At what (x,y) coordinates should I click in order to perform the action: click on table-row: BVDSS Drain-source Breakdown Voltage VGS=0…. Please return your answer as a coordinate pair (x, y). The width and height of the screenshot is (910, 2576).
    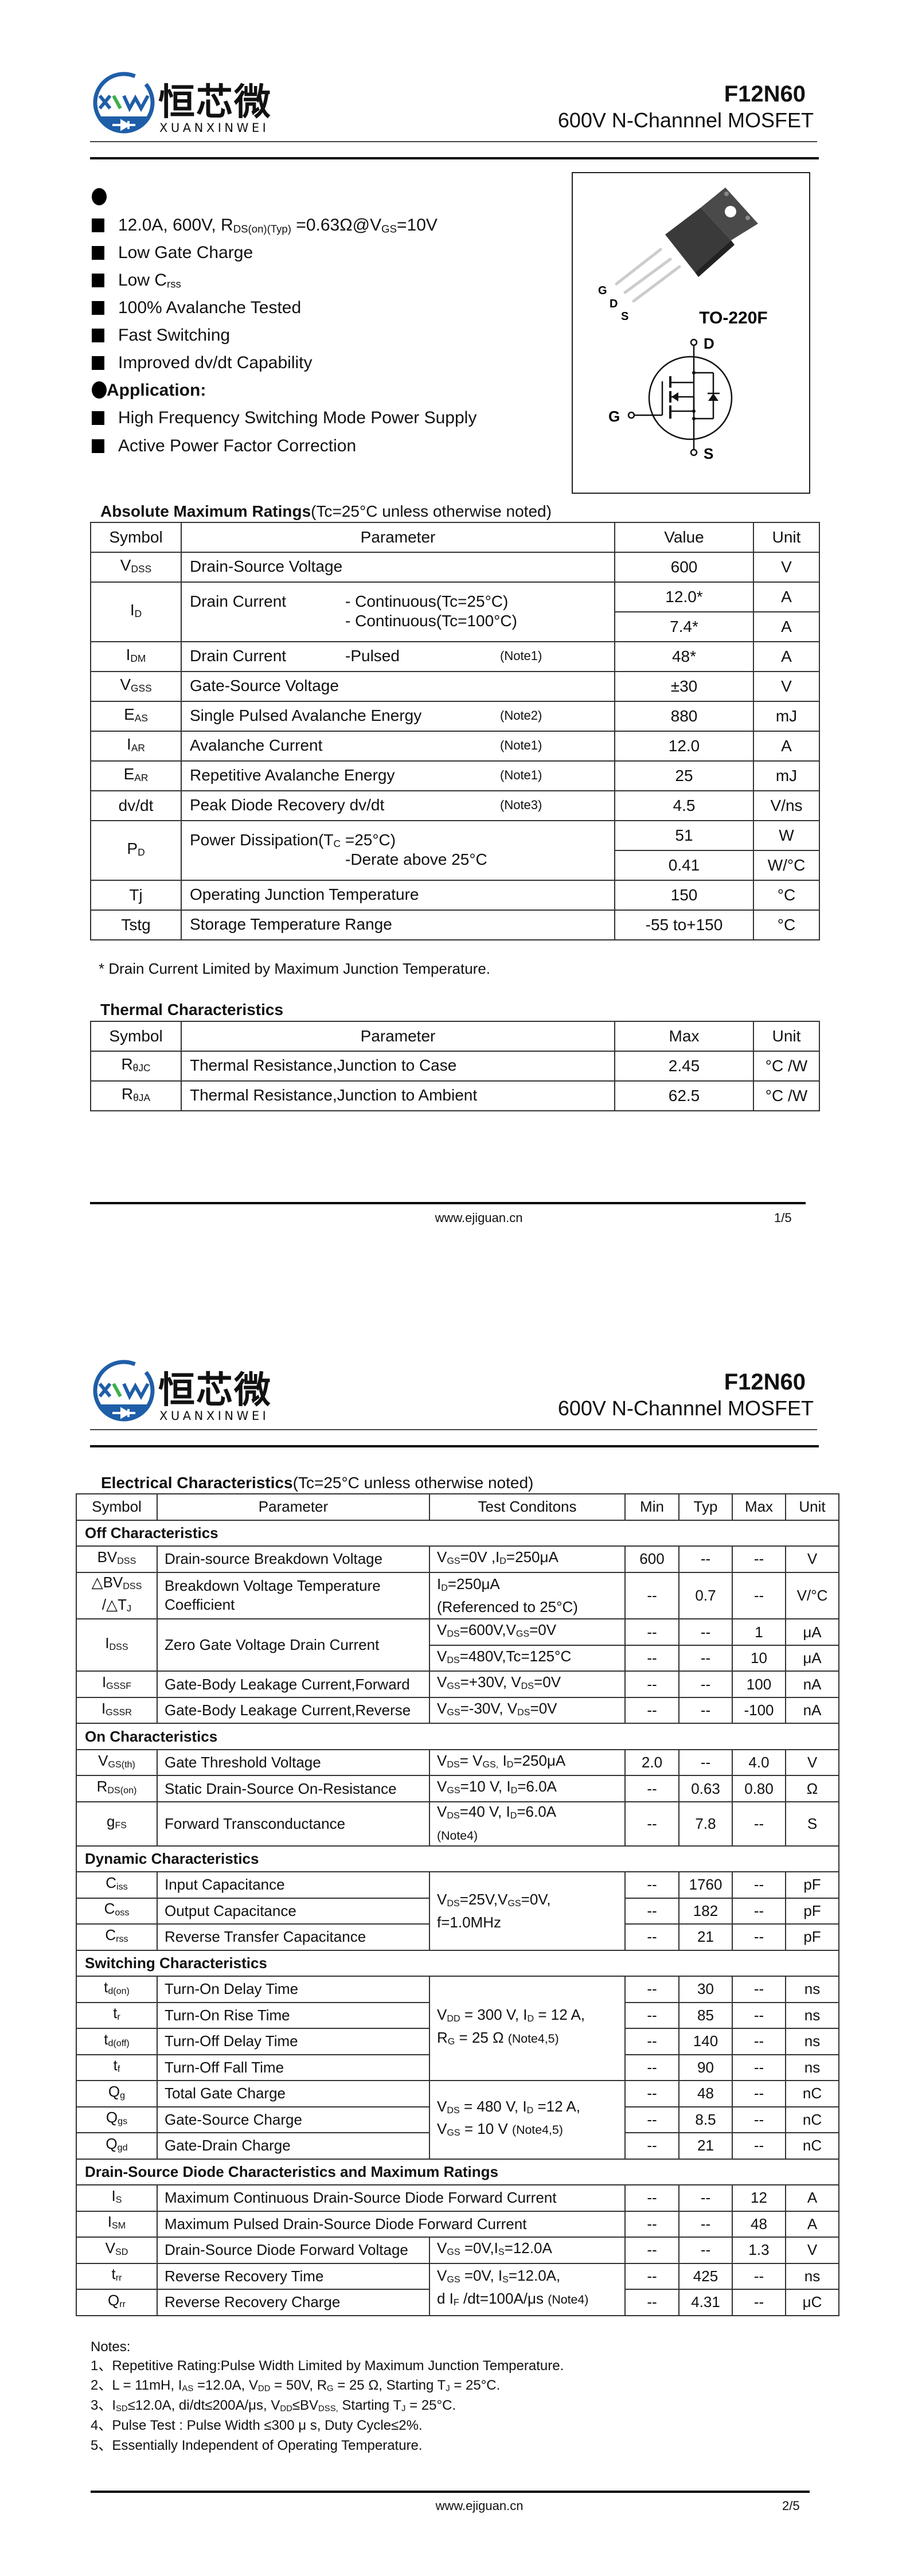
    Looking at the image, I should click on (457, 1559).